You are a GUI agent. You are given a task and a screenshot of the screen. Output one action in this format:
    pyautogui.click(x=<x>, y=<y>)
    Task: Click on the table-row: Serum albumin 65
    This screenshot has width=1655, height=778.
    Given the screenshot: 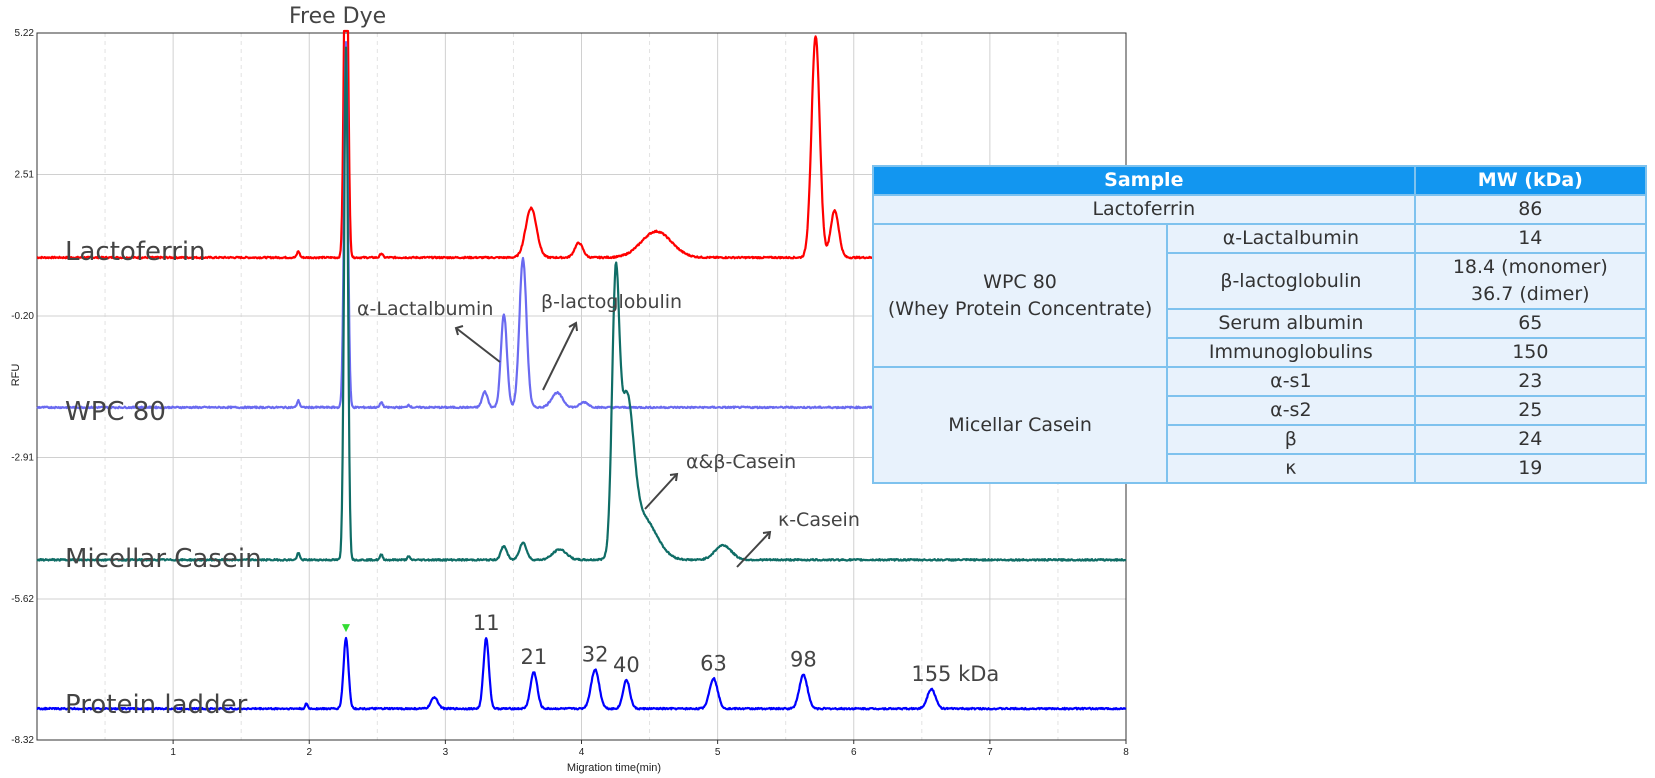 What is the action you would take?
    pyautogui.click(x=1260, y=323)
    